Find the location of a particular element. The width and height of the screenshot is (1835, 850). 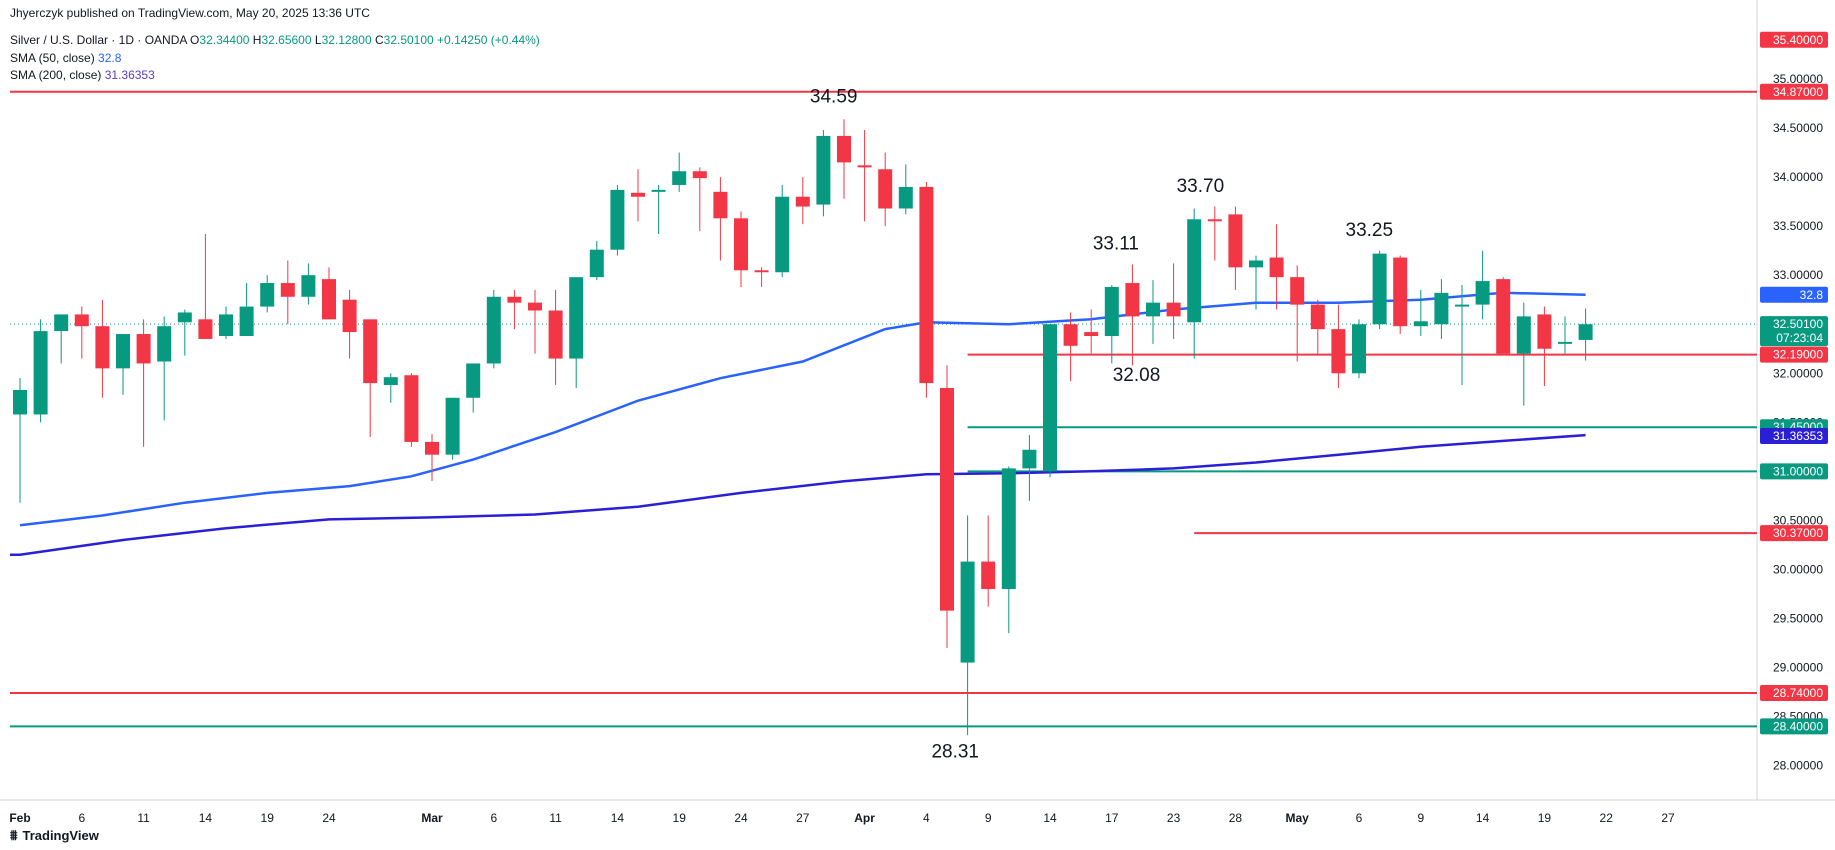

price-tick-label: 35.00000 is located at coordinates (1798, 79).